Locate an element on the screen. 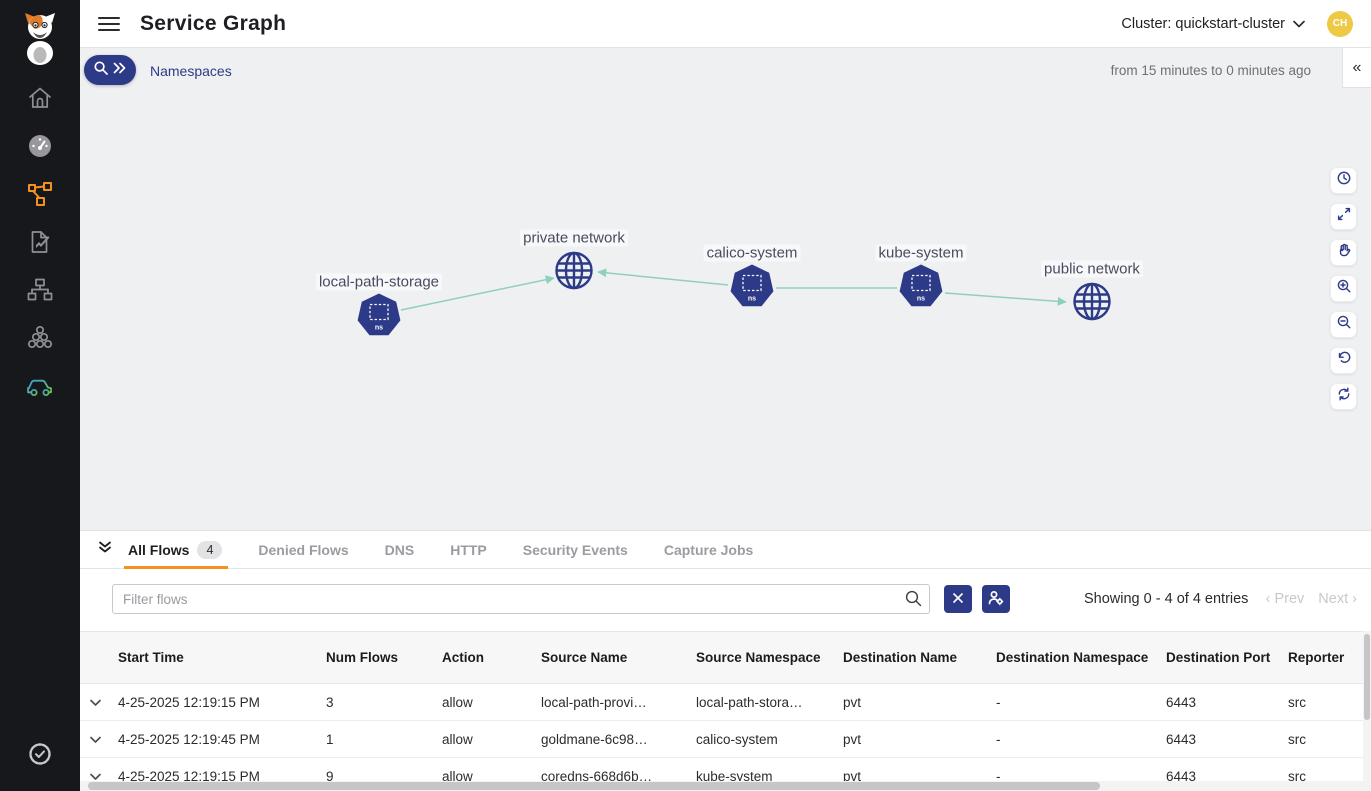 The width and height of the screenshot is (1371, 791). filter-flows-input is located at coordinates (521, 599).